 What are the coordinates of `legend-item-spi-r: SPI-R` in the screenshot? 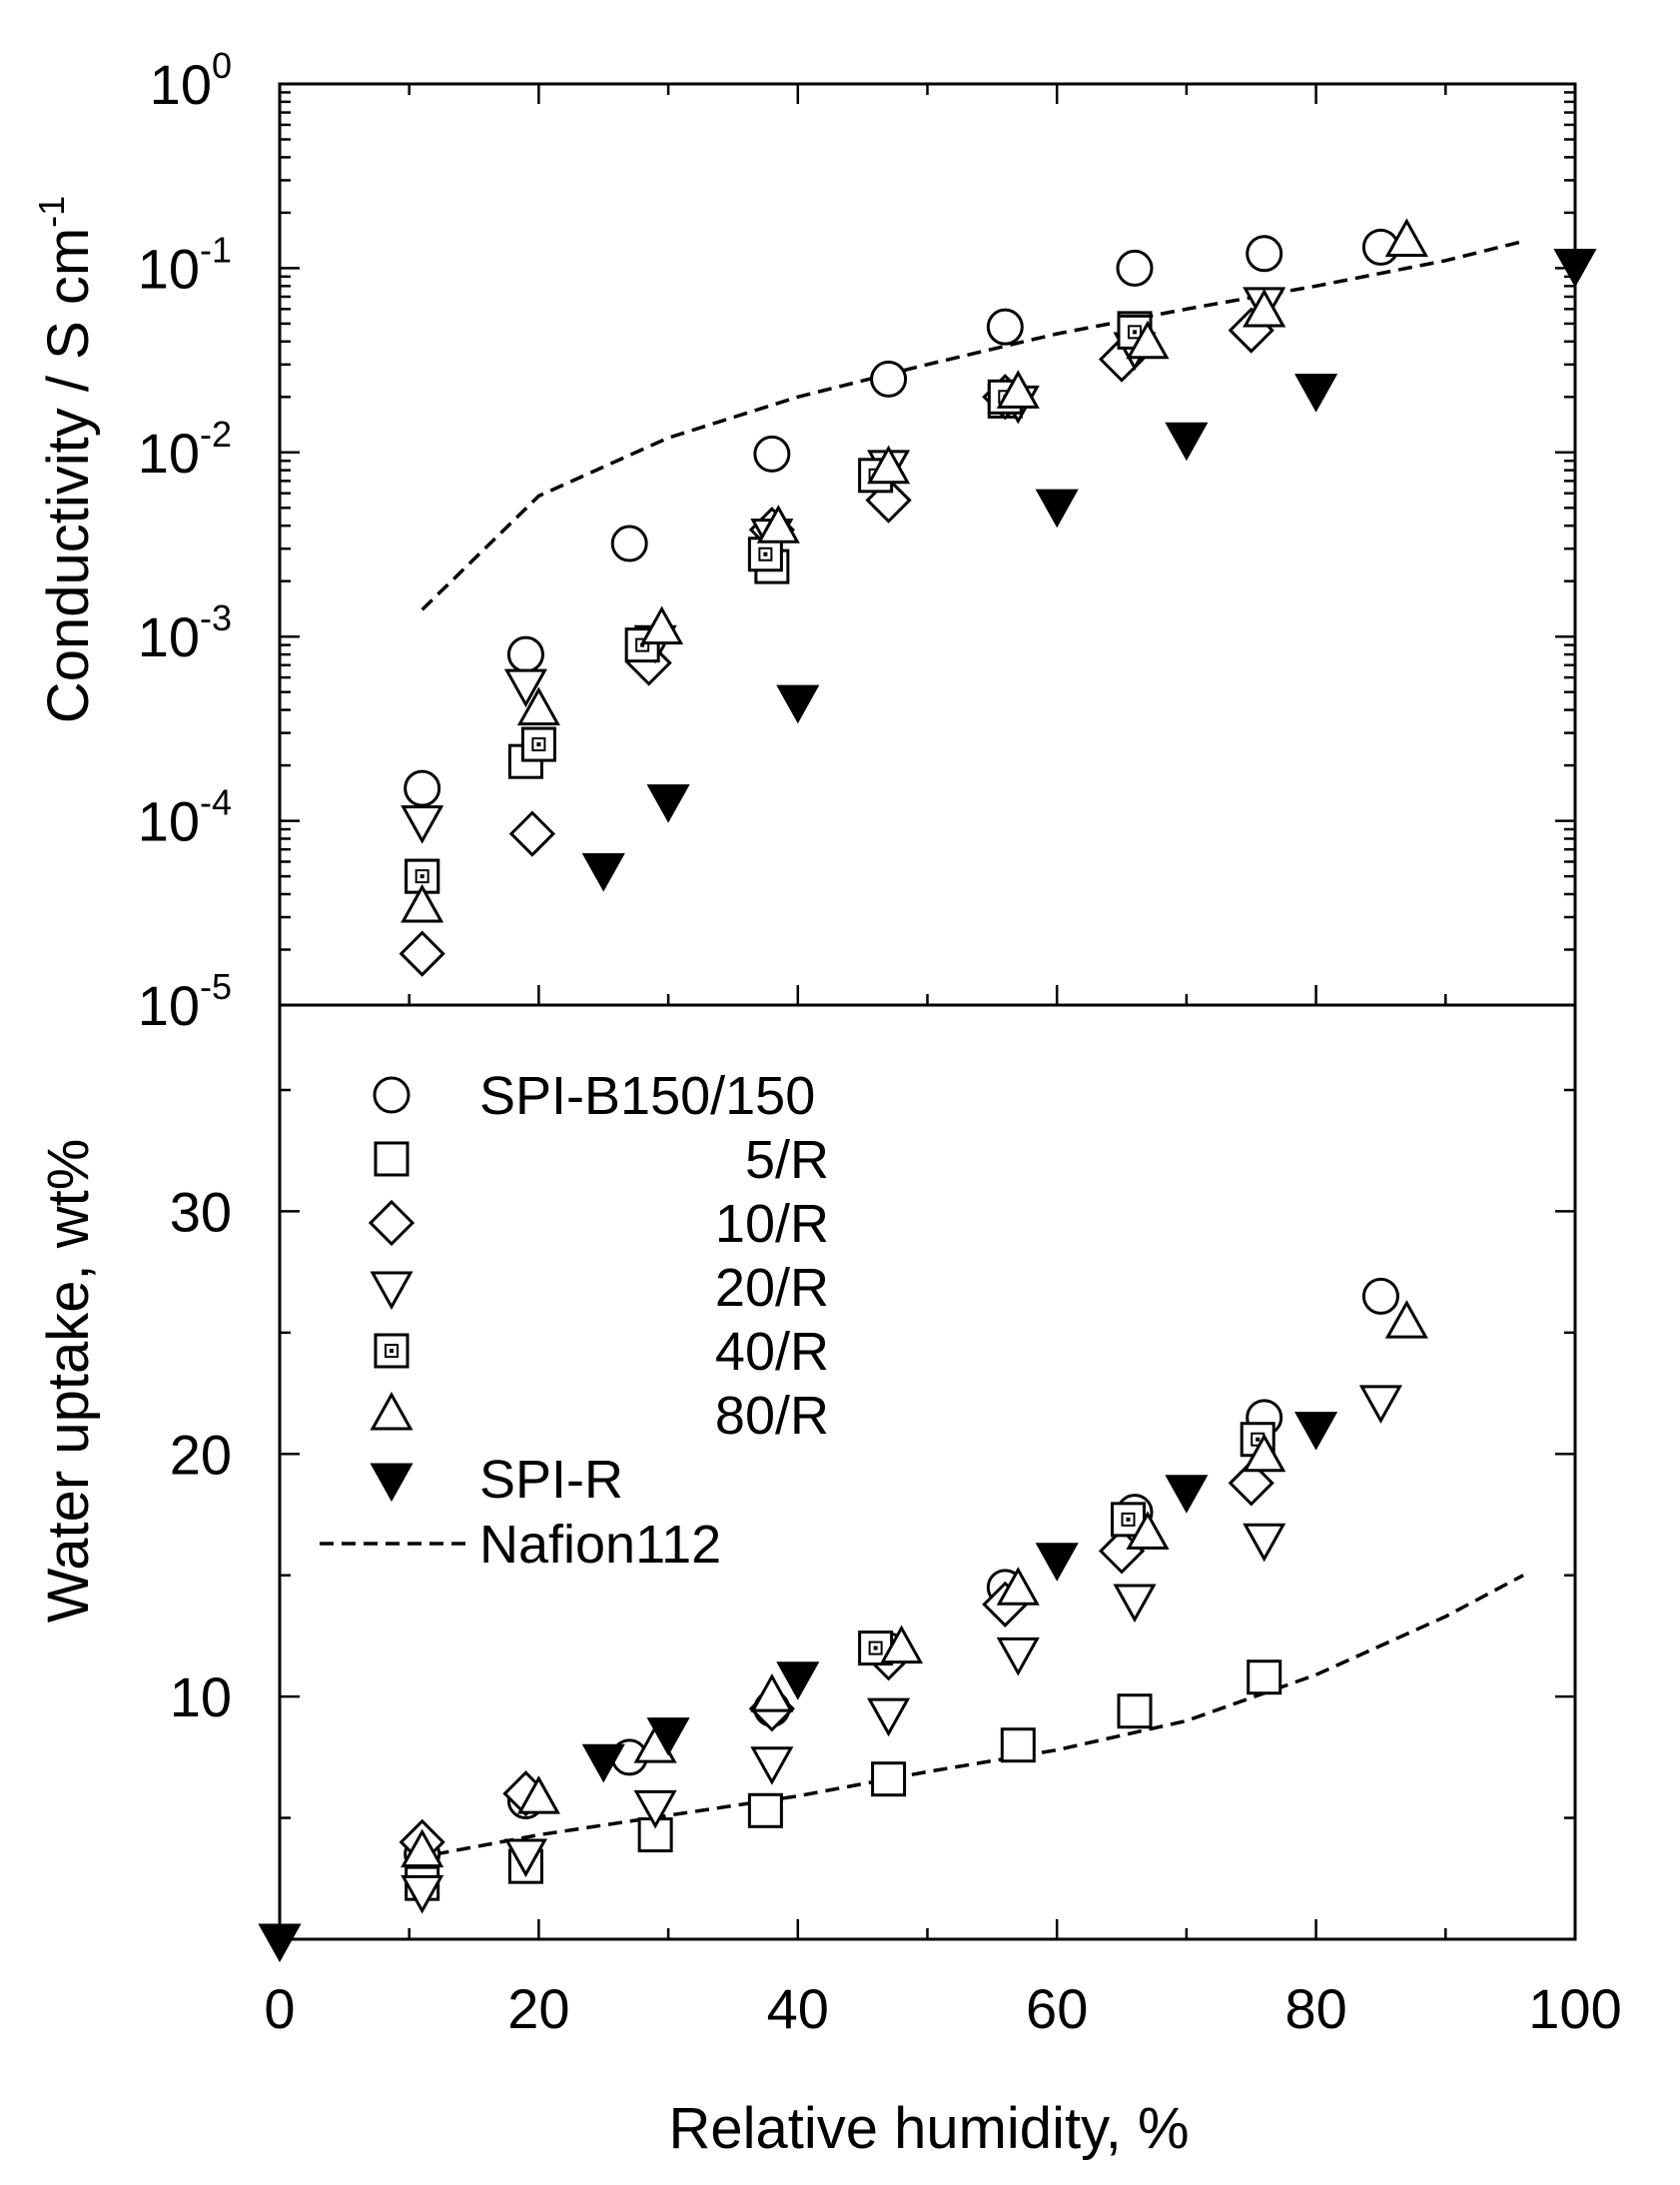 It's located at (496, 1480).